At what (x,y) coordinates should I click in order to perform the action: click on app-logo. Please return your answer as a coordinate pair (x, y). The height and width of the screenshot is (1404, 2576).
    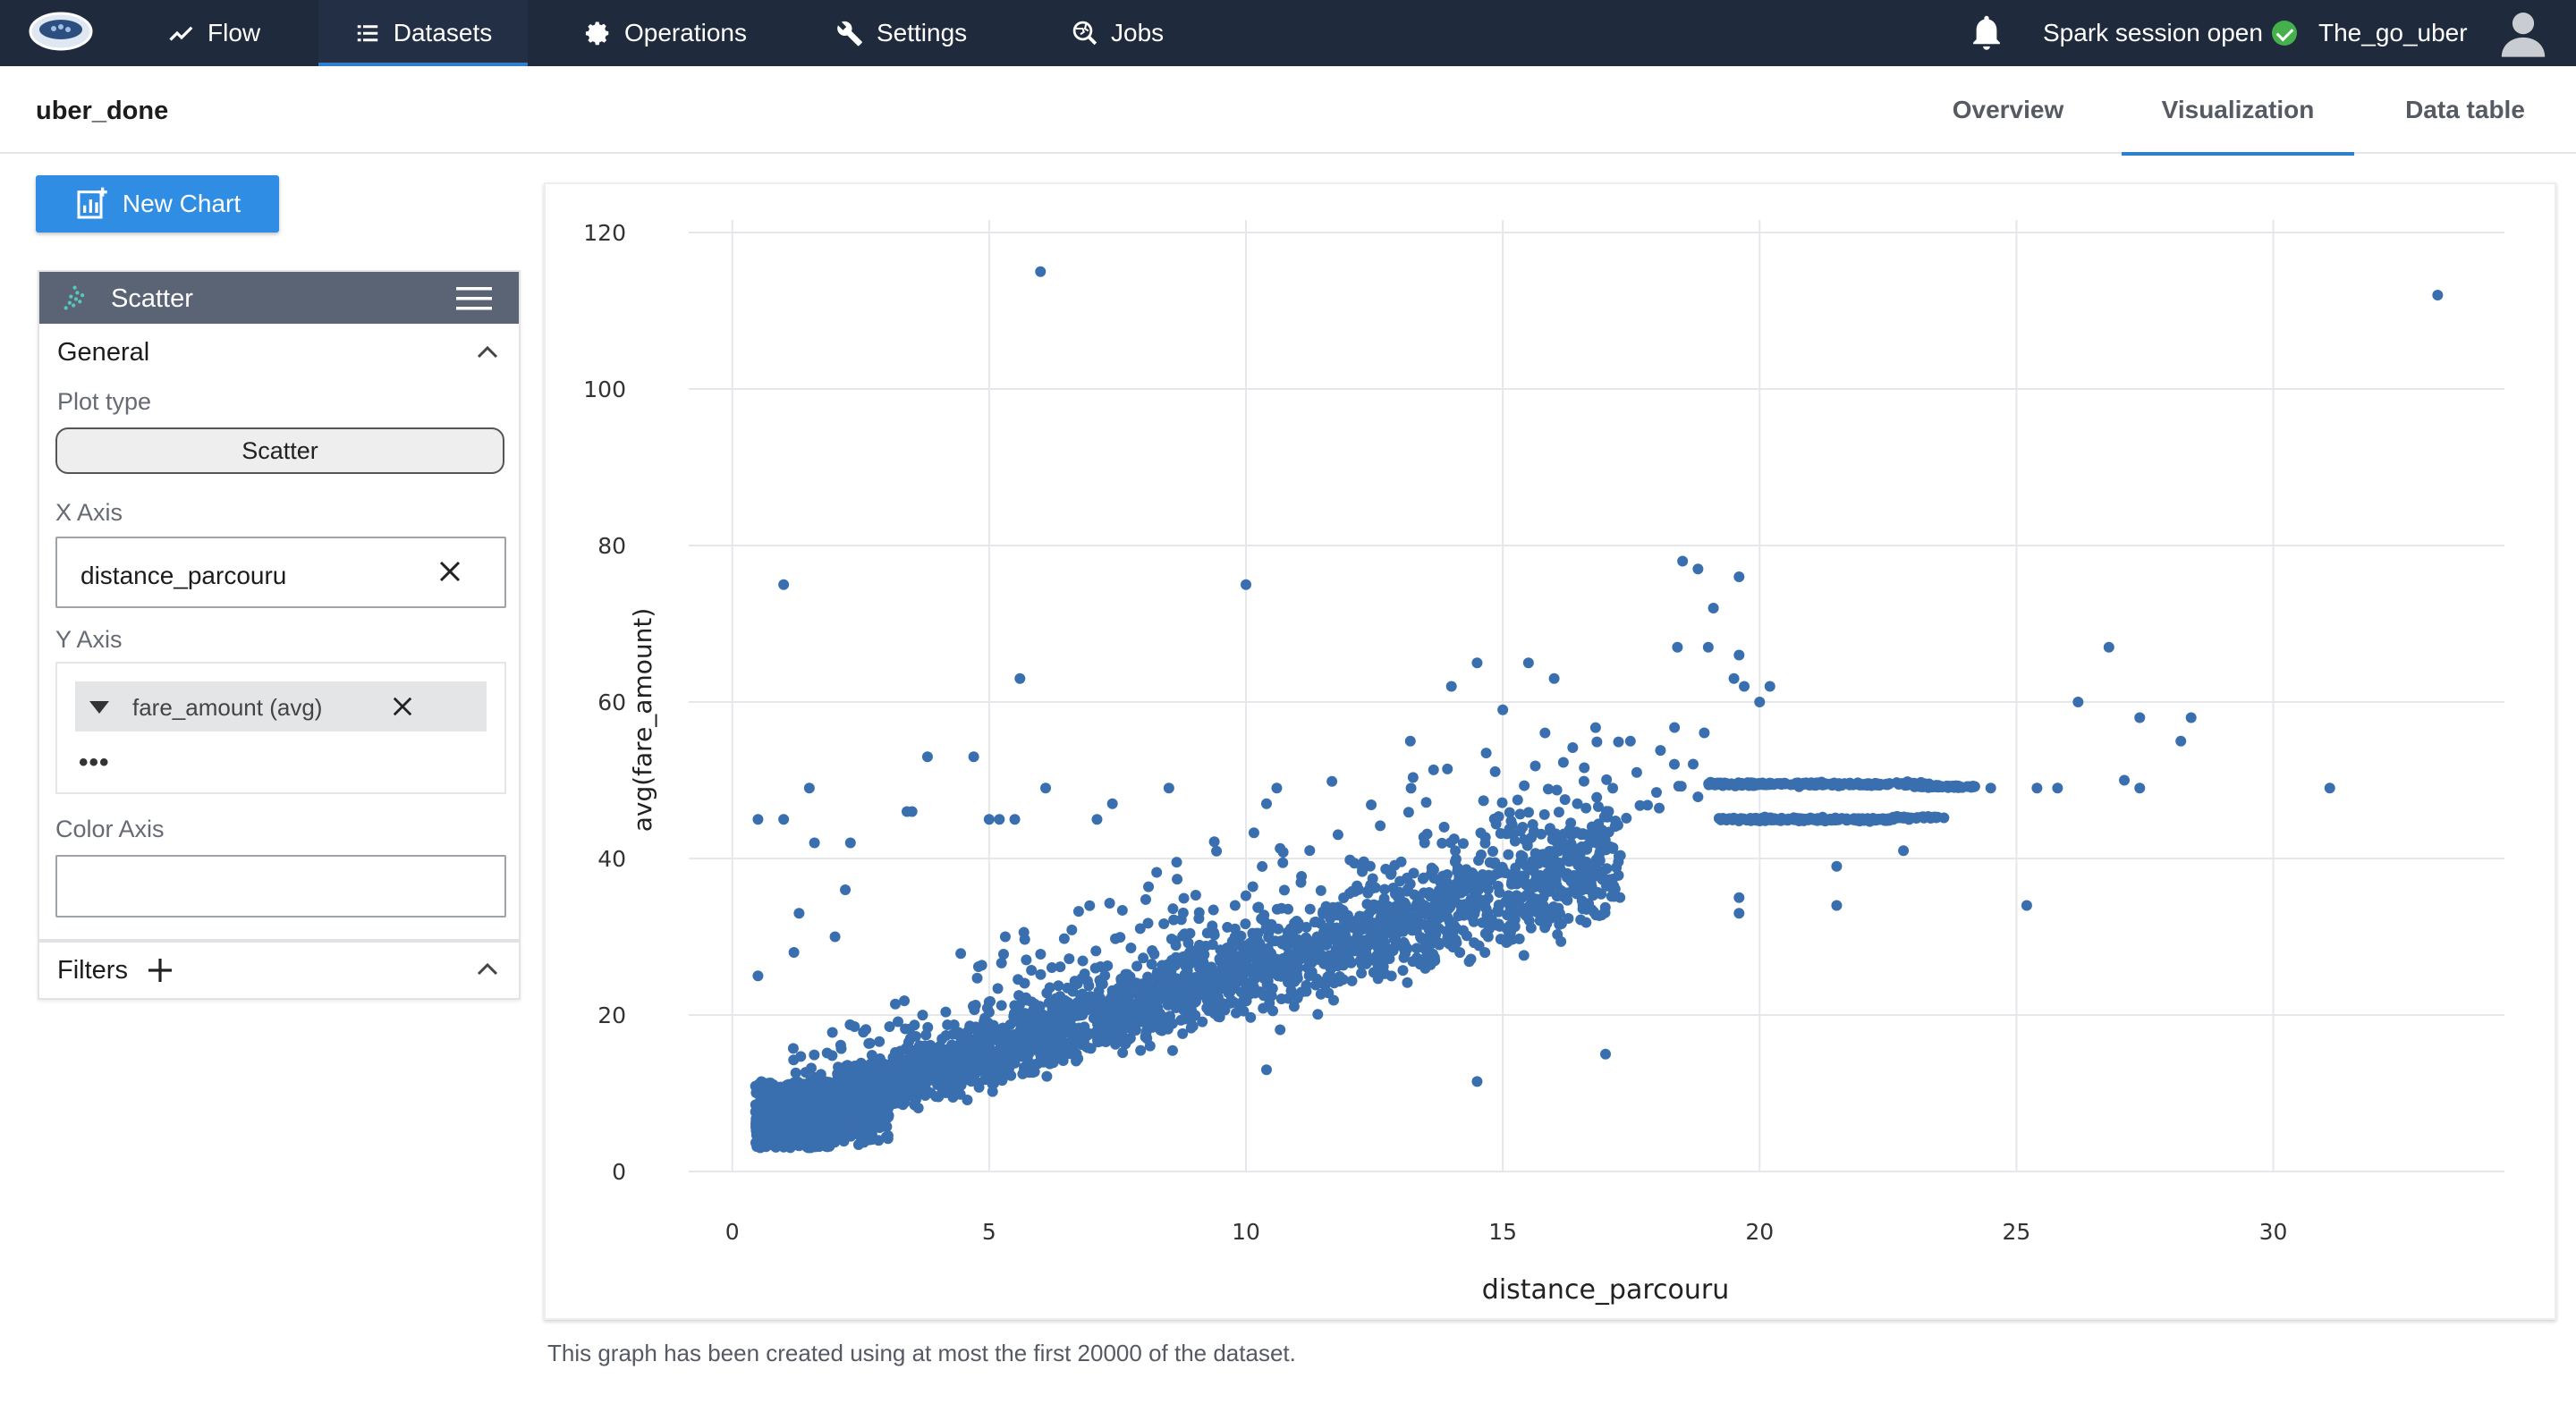
    Looking at the image, I should click on (61, 31).